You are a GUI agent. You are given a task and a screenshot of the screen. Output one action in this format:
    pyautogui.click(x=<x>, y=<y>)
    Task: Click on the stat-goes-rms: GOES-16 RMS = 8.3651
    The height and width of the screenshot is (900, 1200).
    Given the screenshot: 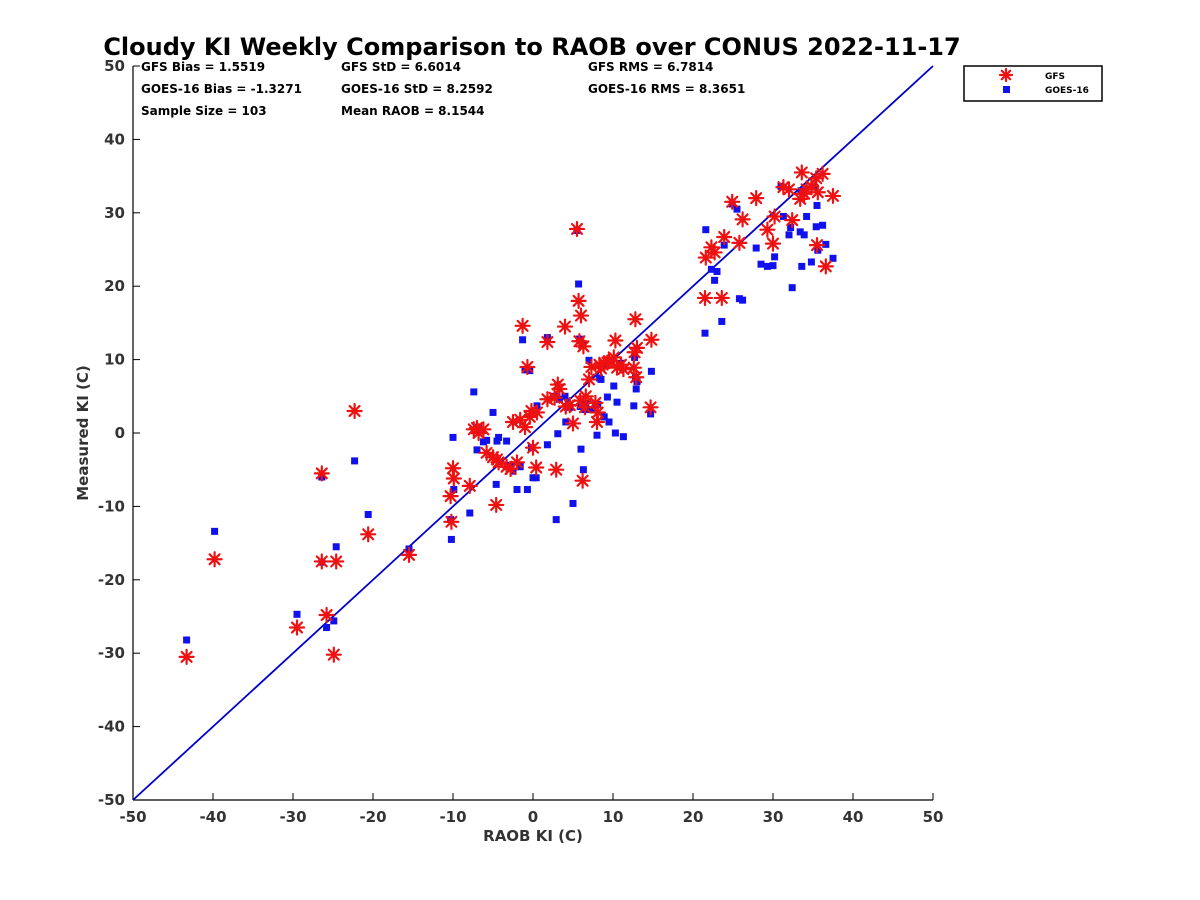 What is the action you would take?
    pyautogui.click(x=666, y=89)
    